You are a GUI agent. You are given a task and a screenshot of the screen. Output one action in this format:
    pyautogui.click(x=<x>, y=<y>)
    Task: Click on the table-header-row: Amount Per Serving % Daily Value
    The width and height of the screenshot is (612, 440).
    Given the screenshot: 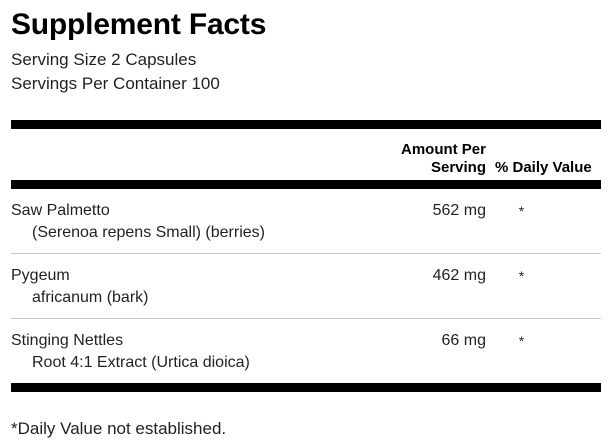 What is the action you would take?
    pyautogui.click(x=306, y=154)
    